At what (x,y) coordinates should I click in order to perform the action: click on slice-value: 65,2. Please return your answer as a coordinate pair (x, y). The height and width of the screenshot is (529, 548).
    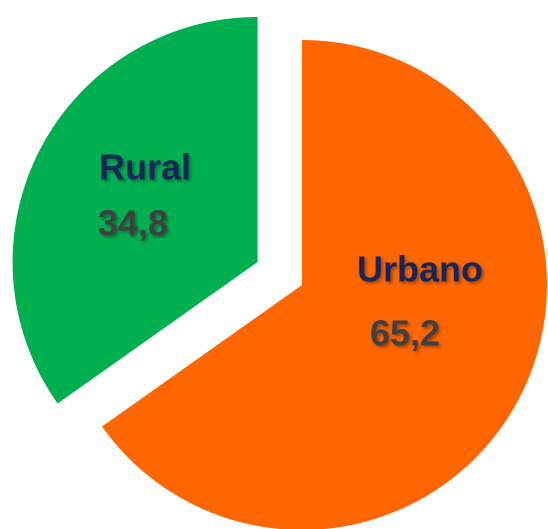
    Looking at the image, I should click on (405, 333).